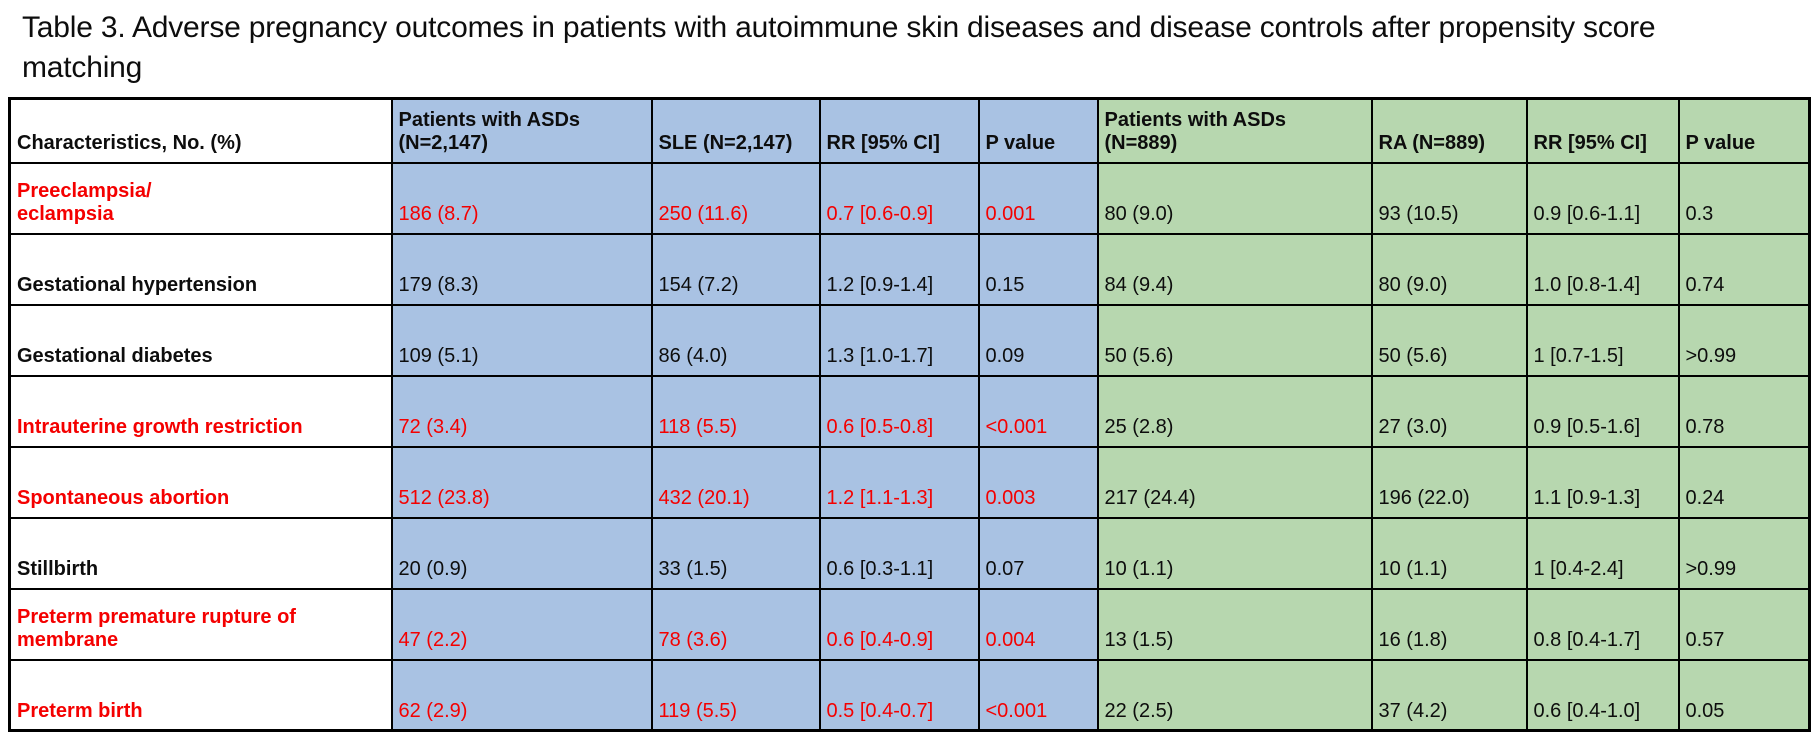 The image size is (1816, 734). What do you see at coordinates (521, 624) in the screenshot?
I see `cell-asd-sle-count: 47 (2.2)` at bounding box center [521, 624].